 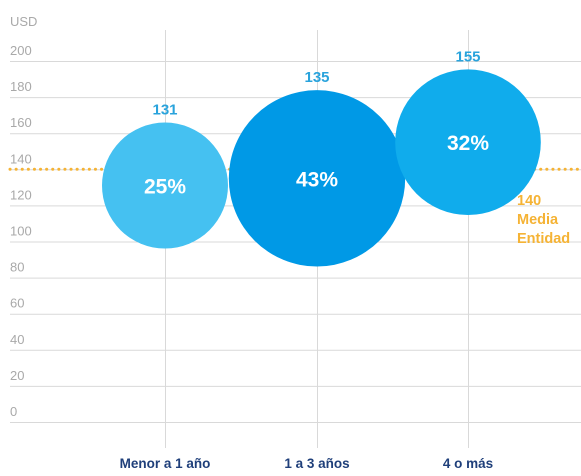 I want to click on x-category-label: Menor a 1 año, so click(x=165, y=463).